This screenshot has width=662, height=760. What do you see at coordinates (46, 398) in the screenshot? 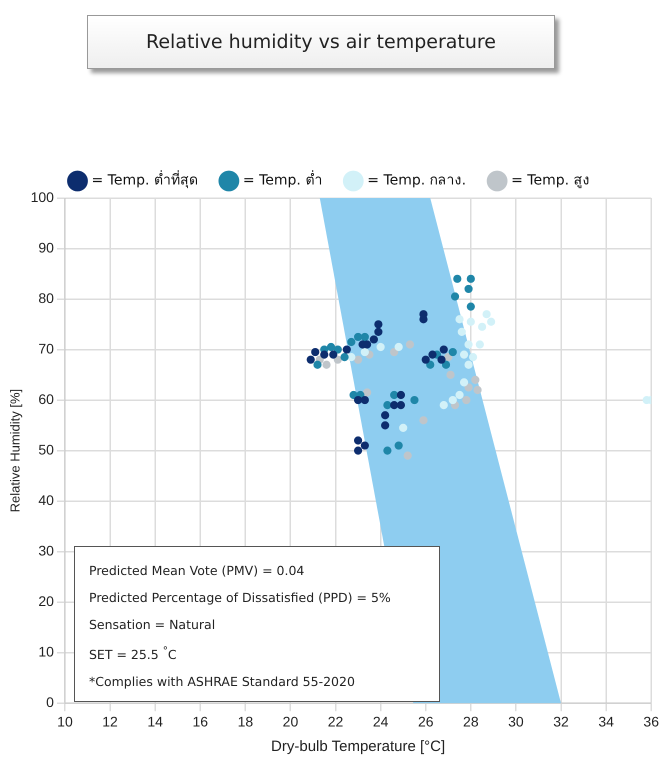
I see `y-tick-label: 60` at bounding box center [46, 398].